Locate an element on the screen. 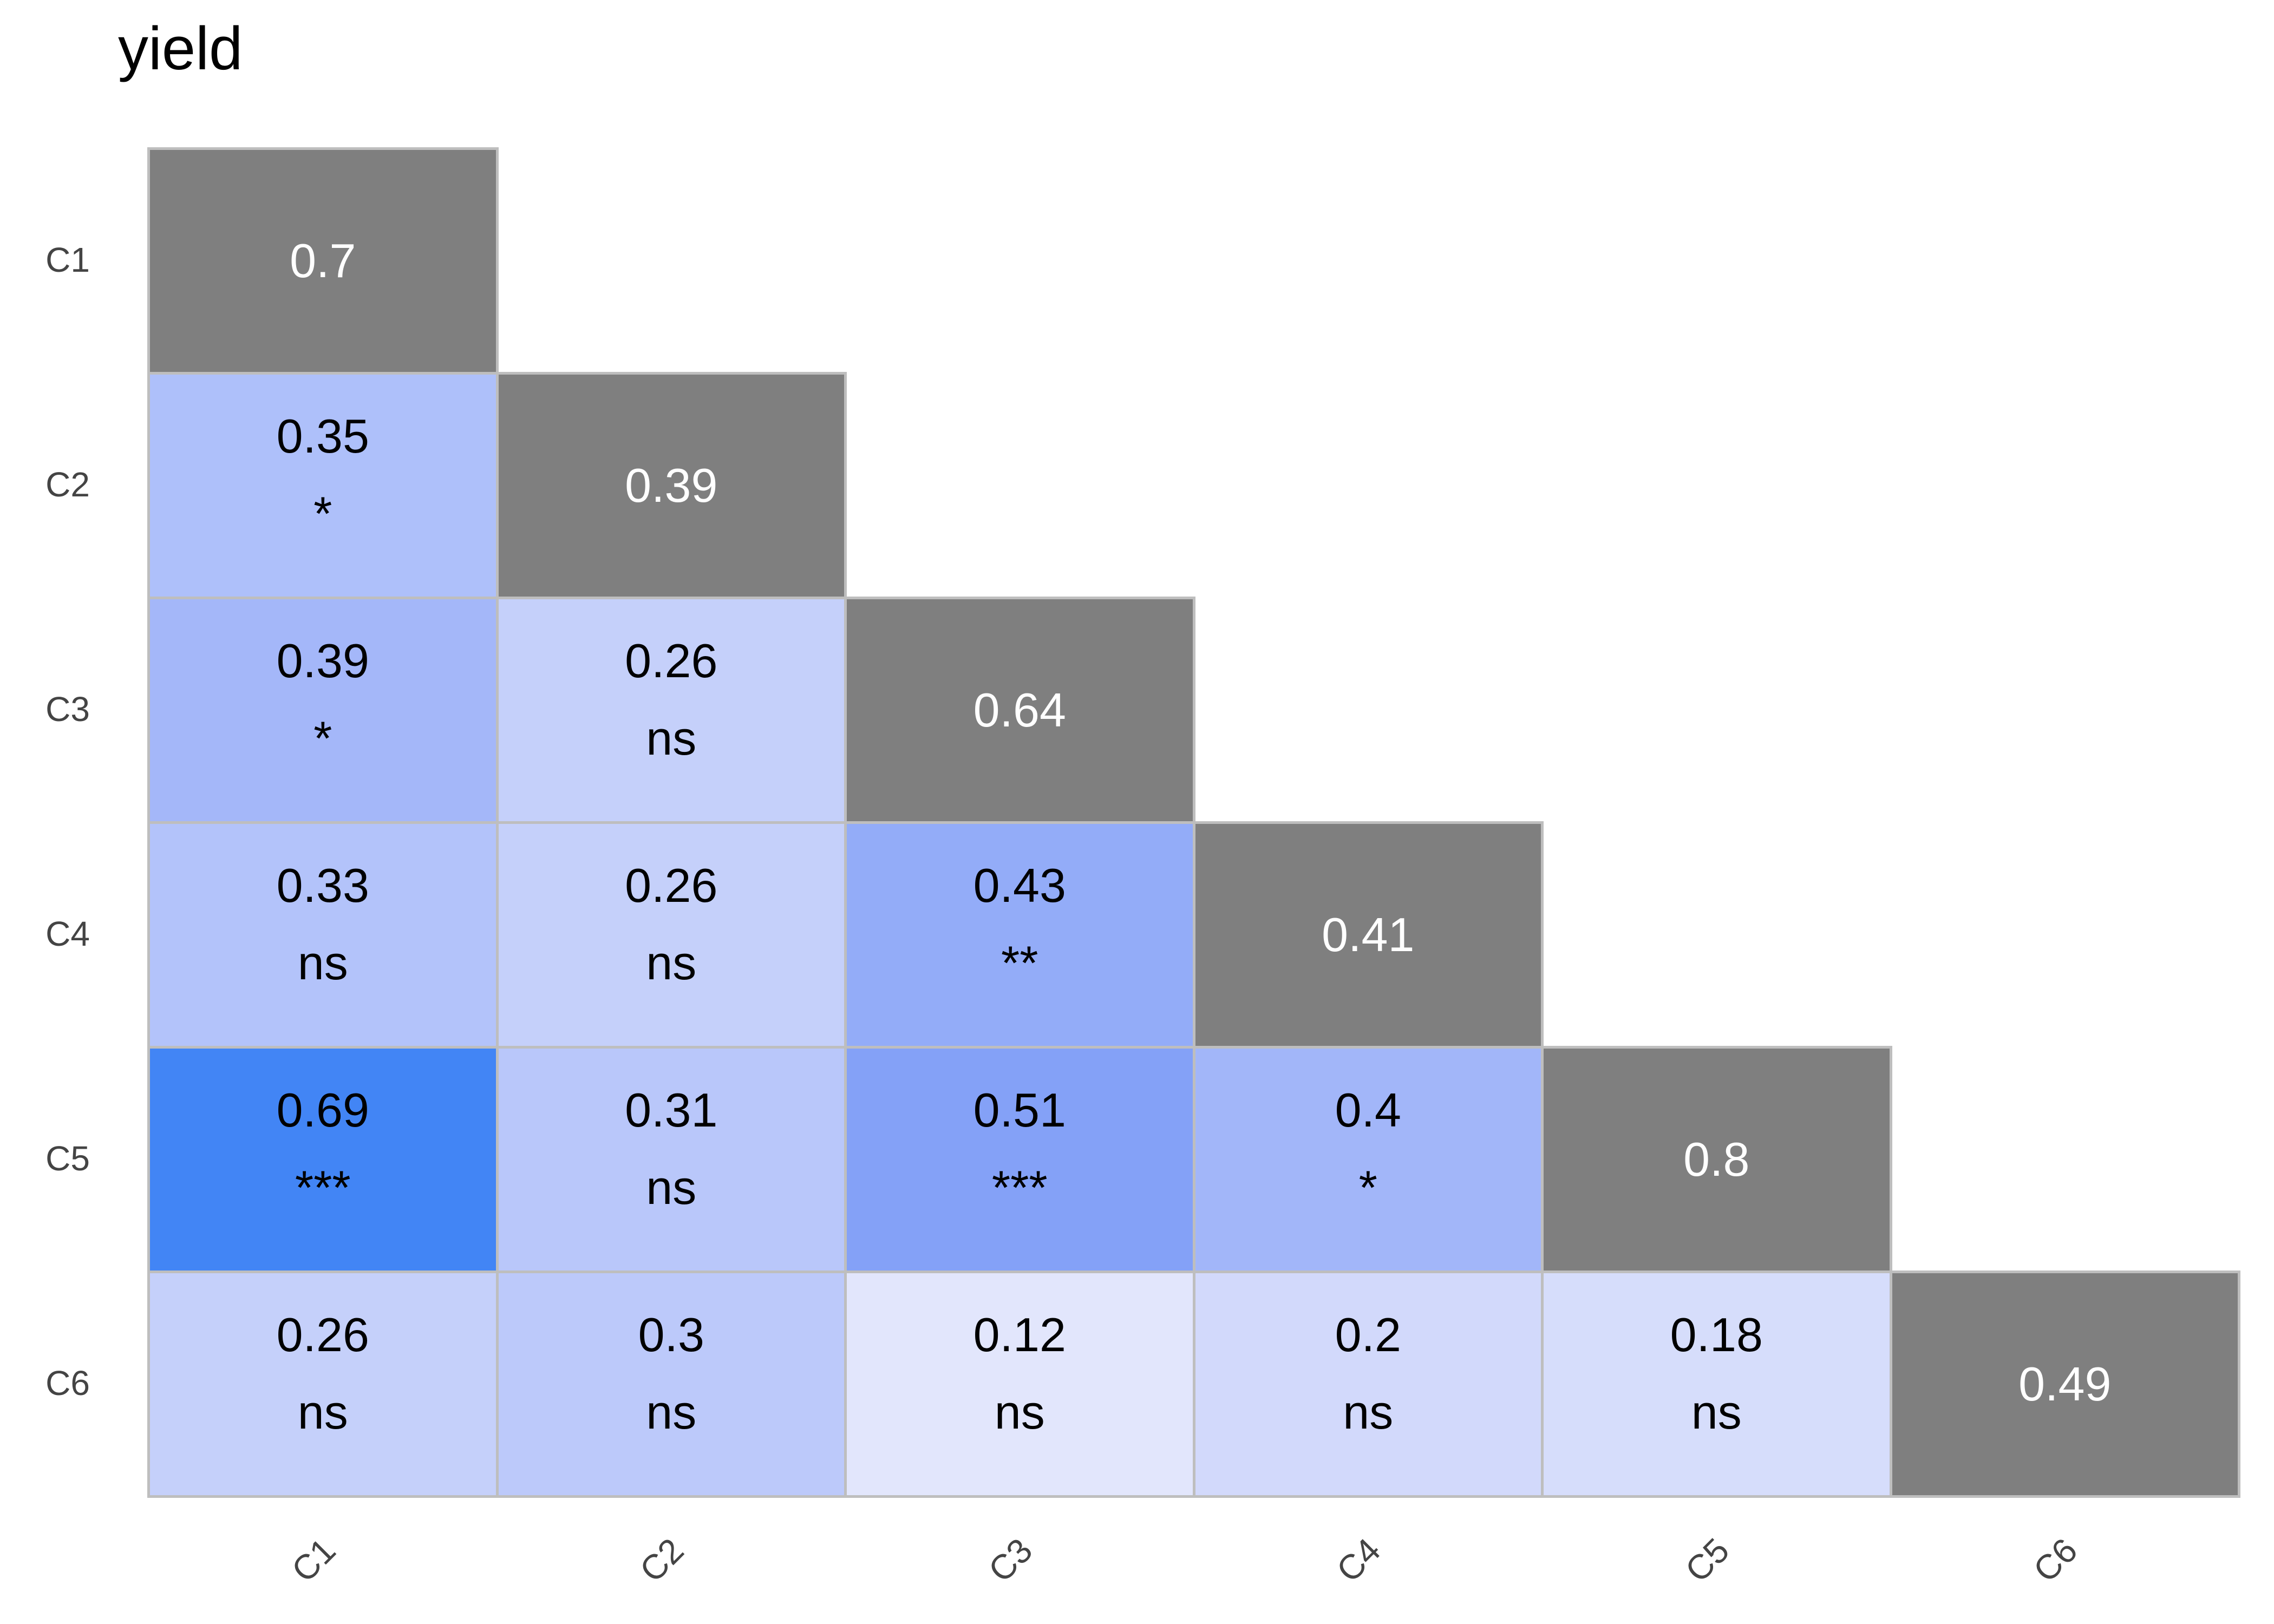  cell-value: 0.69 is located at coordinates (323, 1110).